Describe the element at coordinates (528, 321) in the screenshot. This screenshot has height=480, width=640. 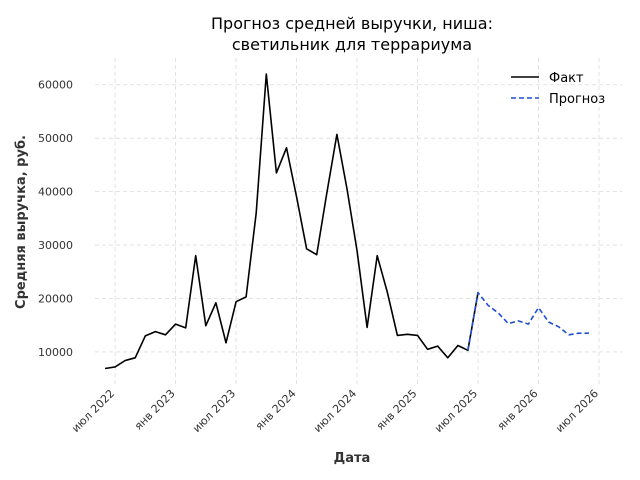
I see `series-line-forecast` at that location.